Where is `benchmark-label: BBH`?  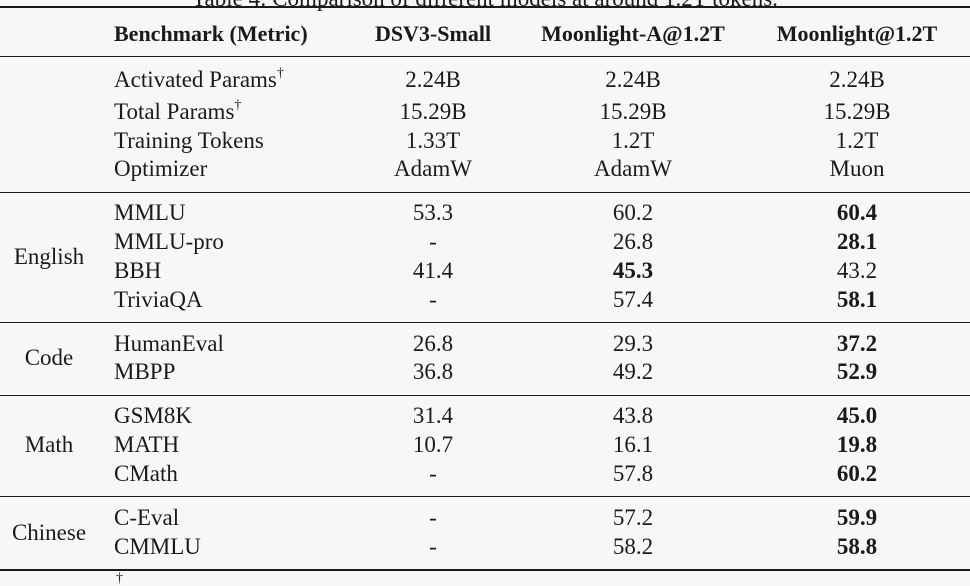 benchmark-label: BBH is located at coordinates (138, 270).